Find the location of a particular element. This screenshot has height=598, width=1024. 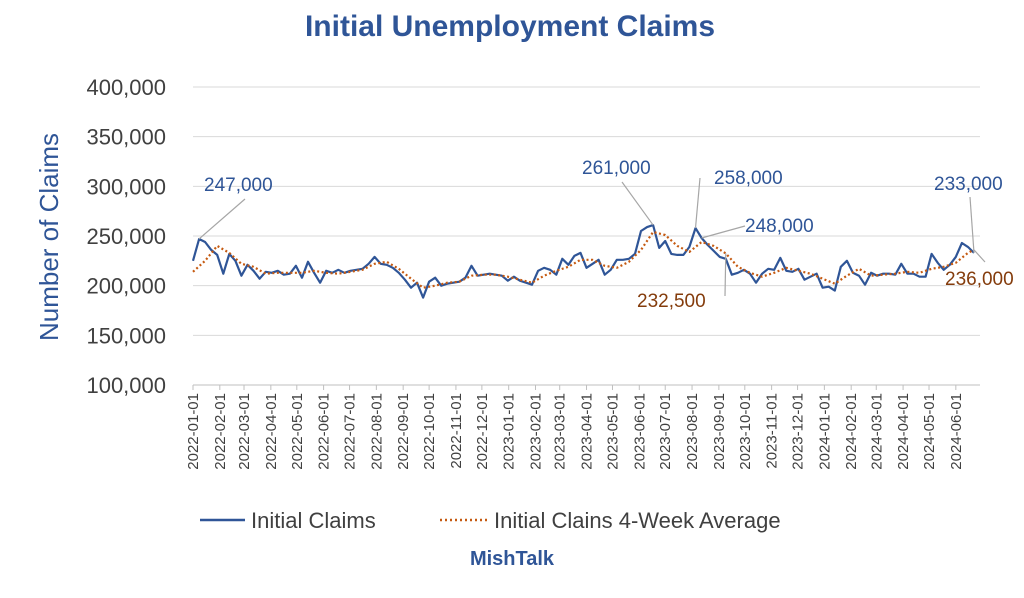

x-tick-label: 2022-02-01 is located at coordinates (220, 431).